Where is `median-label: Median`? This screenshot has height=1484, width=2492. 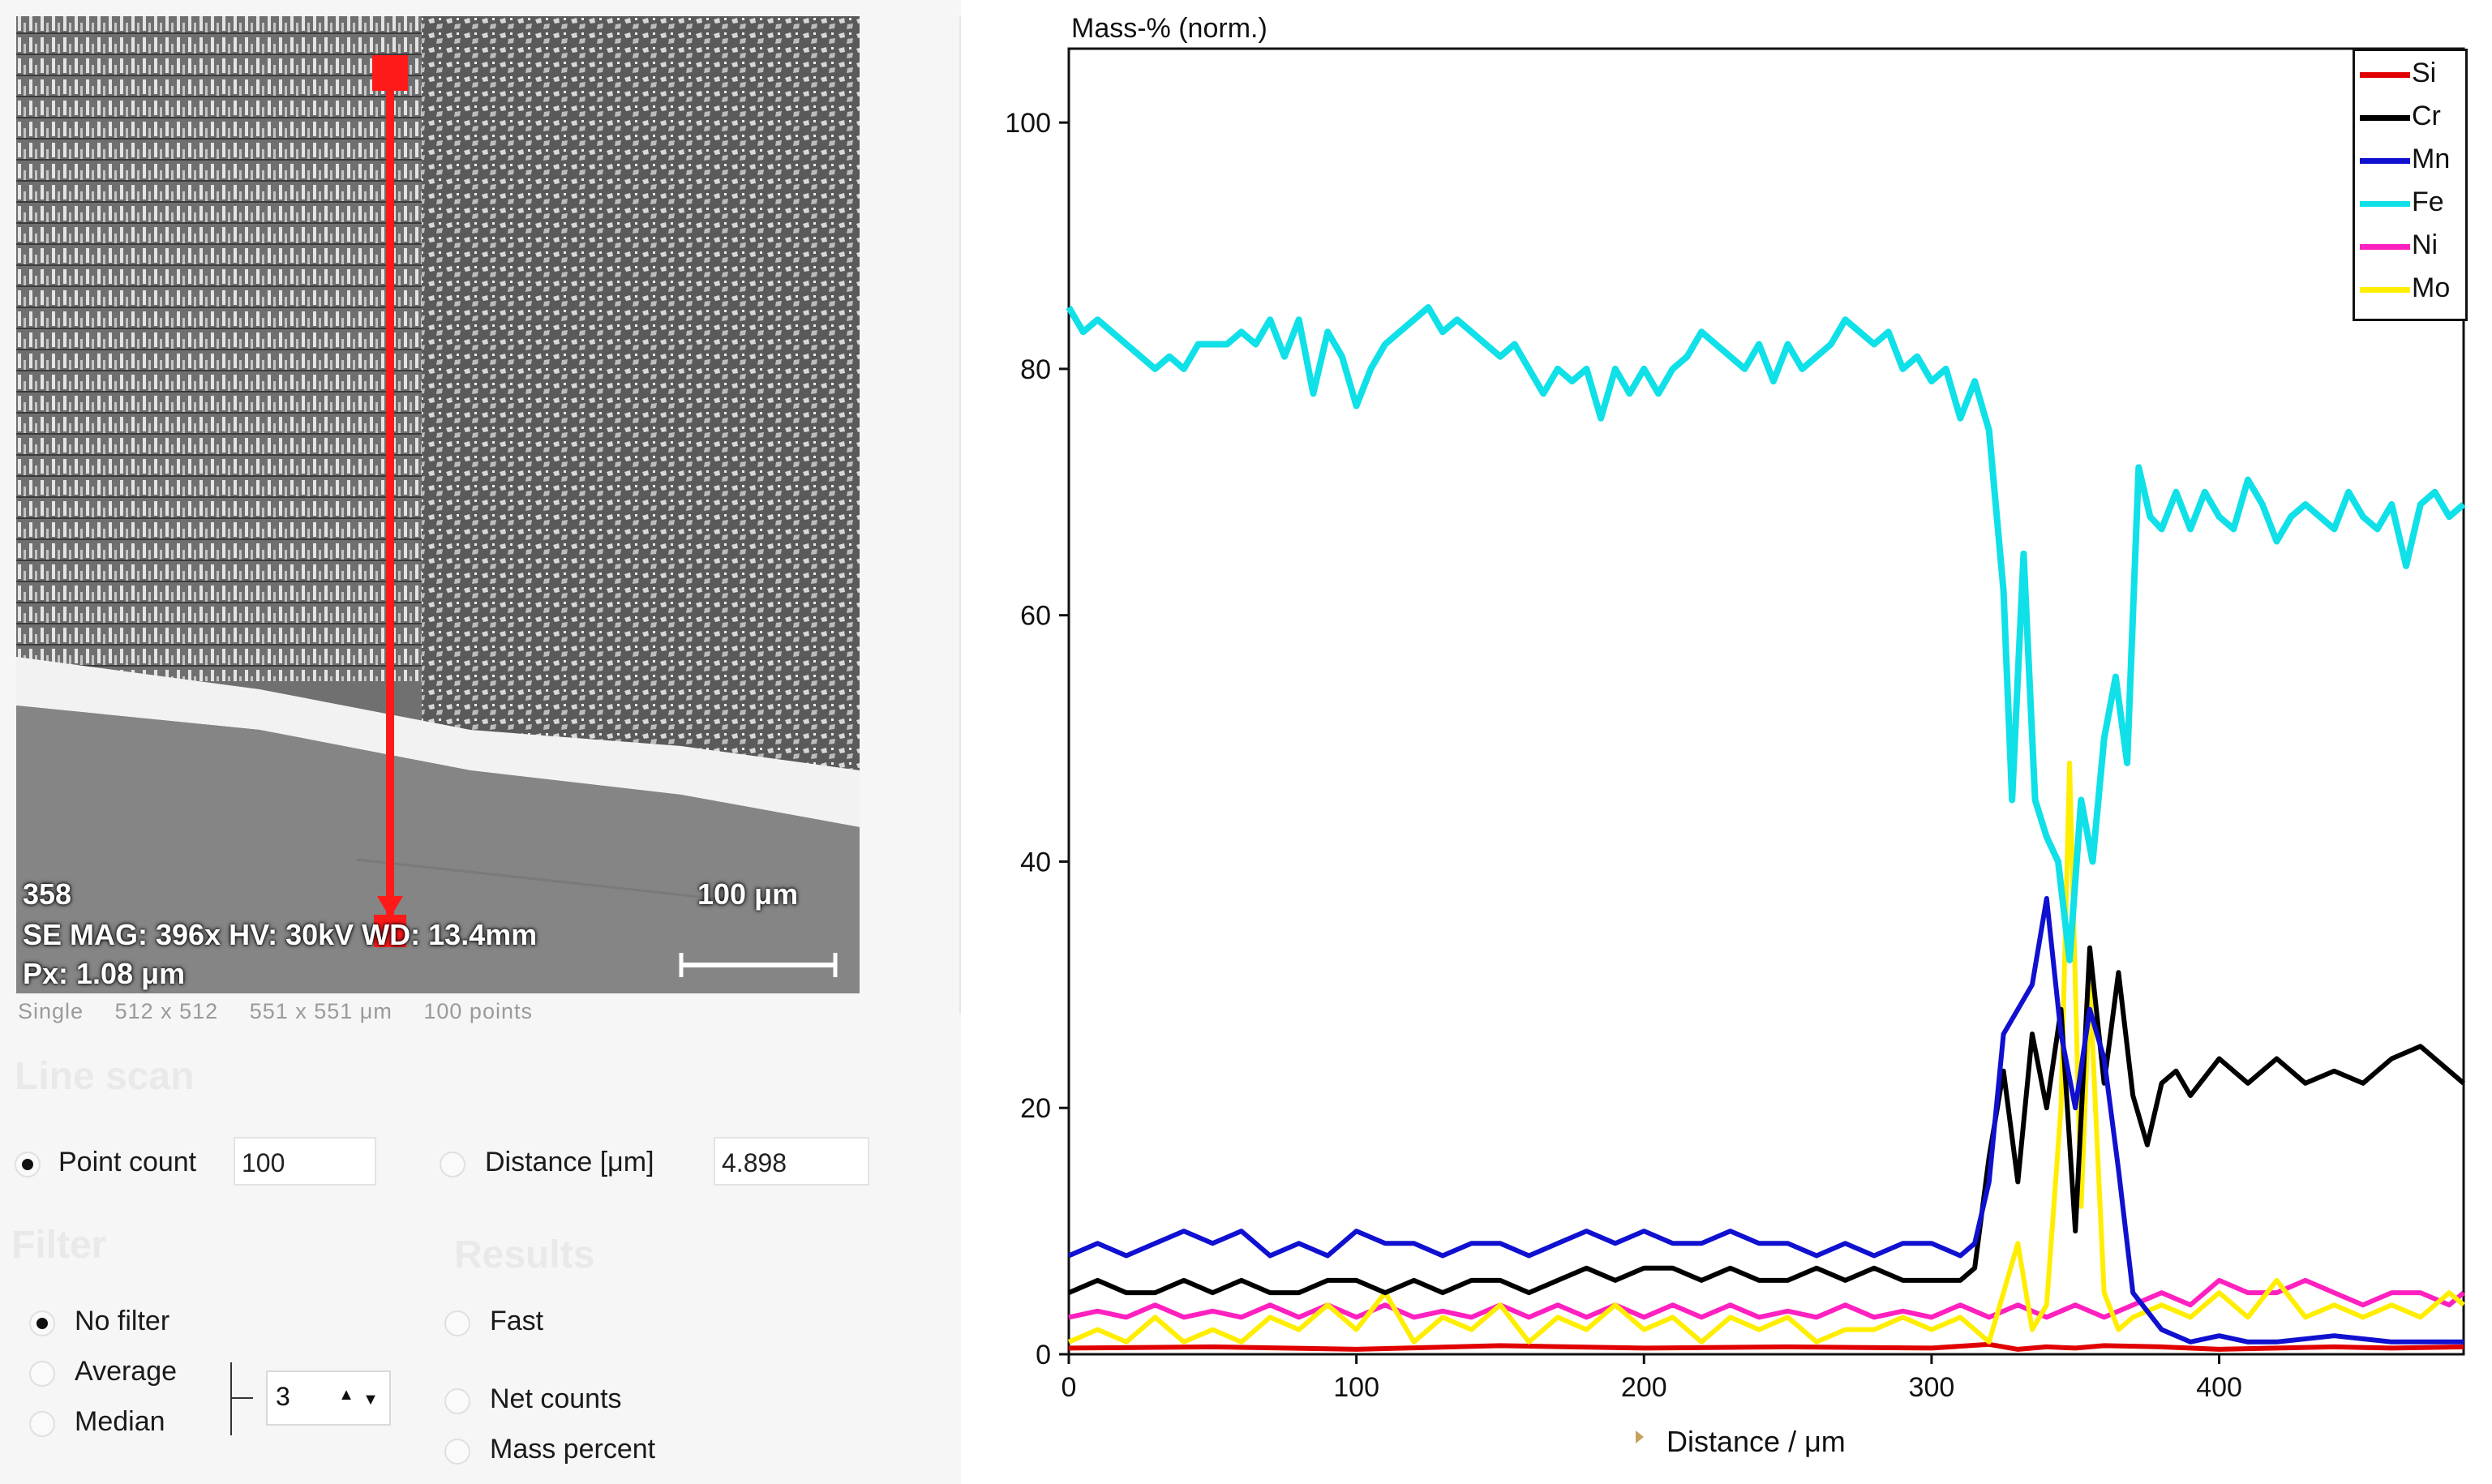
median-label: Median is located at coordinates (120, 1421).